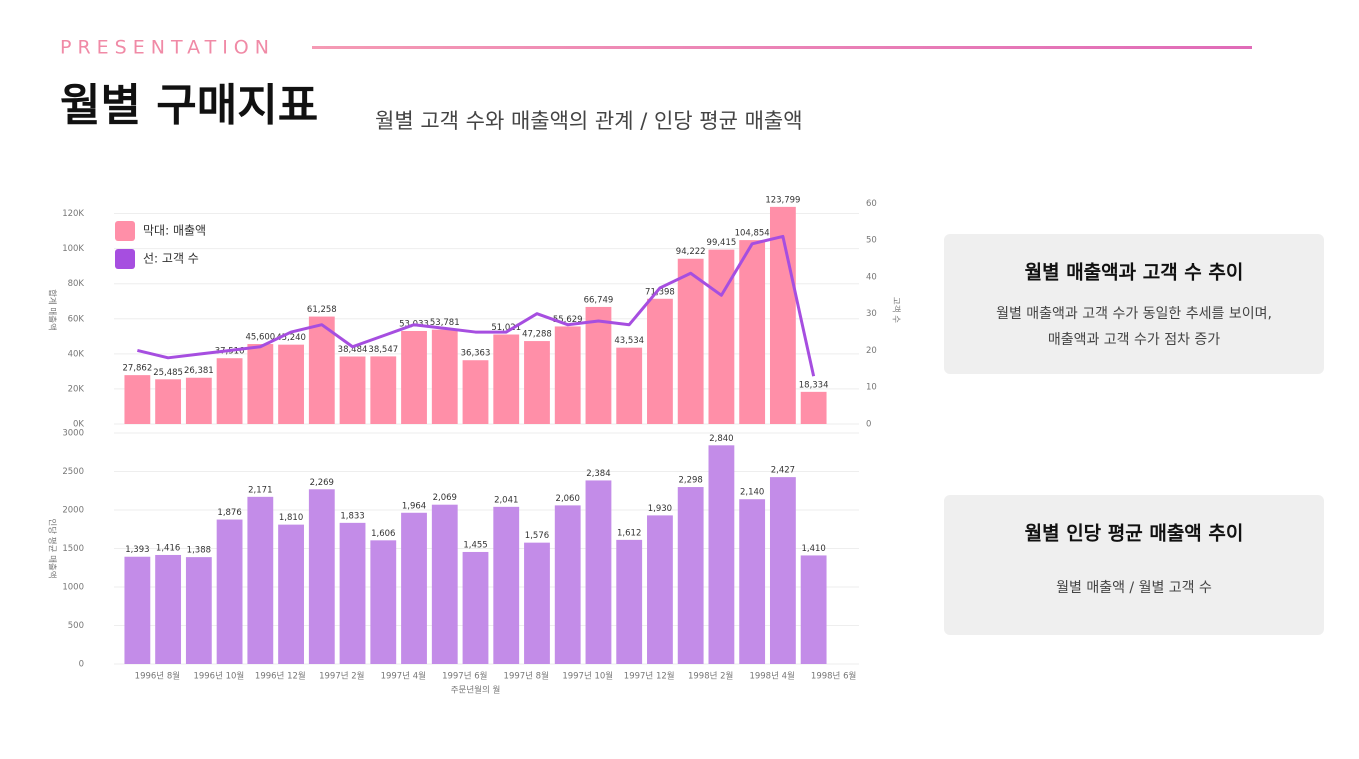 The width and height of the screenshot is (1359, 759). I want to click on x-tick-label: 1998년 4월, so click(771, 676).